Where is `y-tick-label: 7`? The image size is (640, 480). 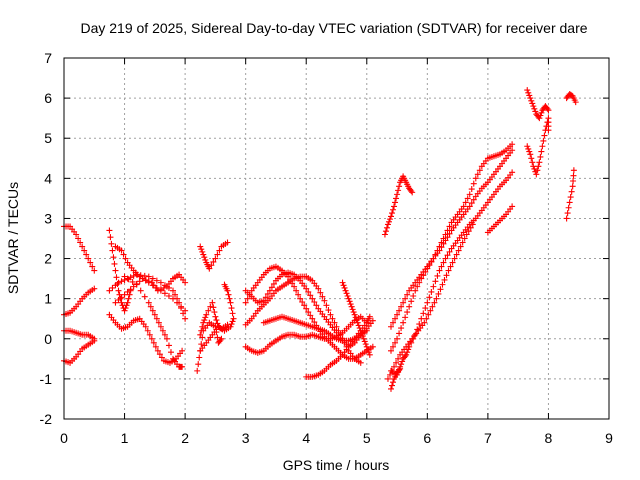 y-tick-label: 7 is located at coordinates (48, 58).